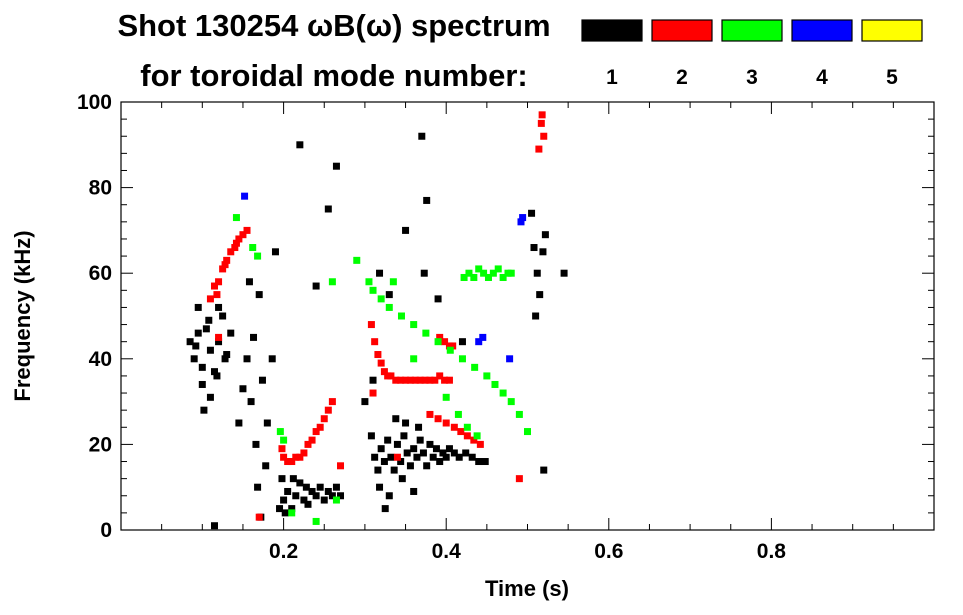 Image resolution: width=963 pixels, height=615 pixels. What do you see at coordinates (106, 530) in the screenshot?
I see `y-tick-label: 0` at bounding box center [106, 530].